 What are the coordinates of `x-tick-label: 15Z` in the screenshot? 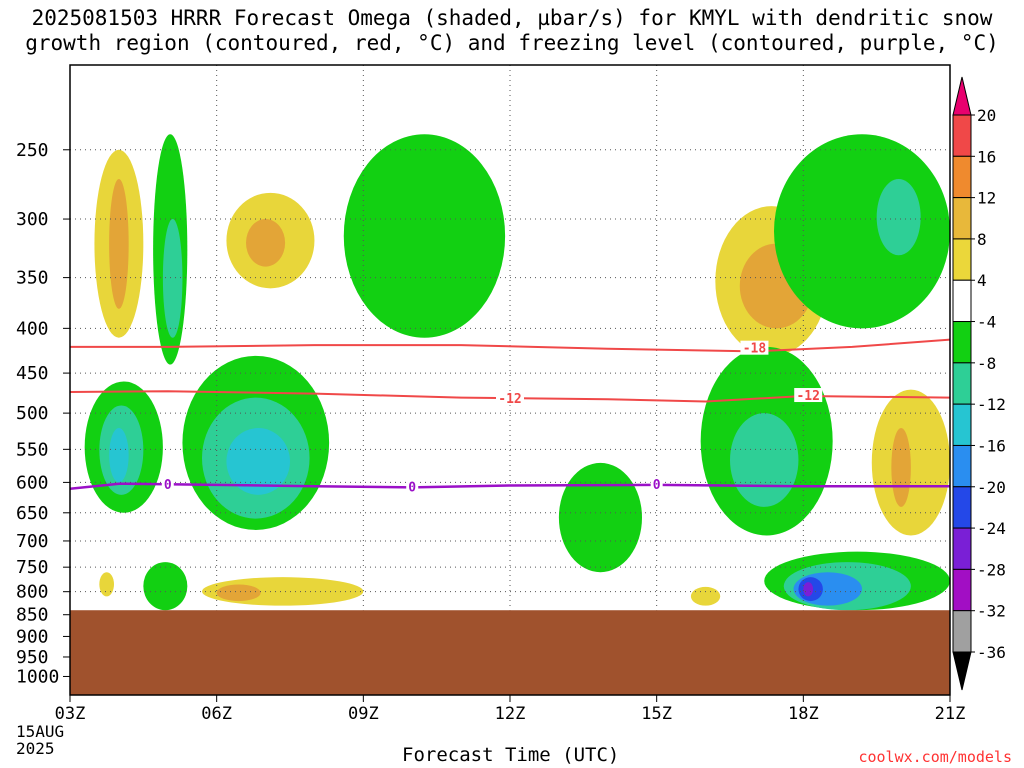 It's located at (656, 714).